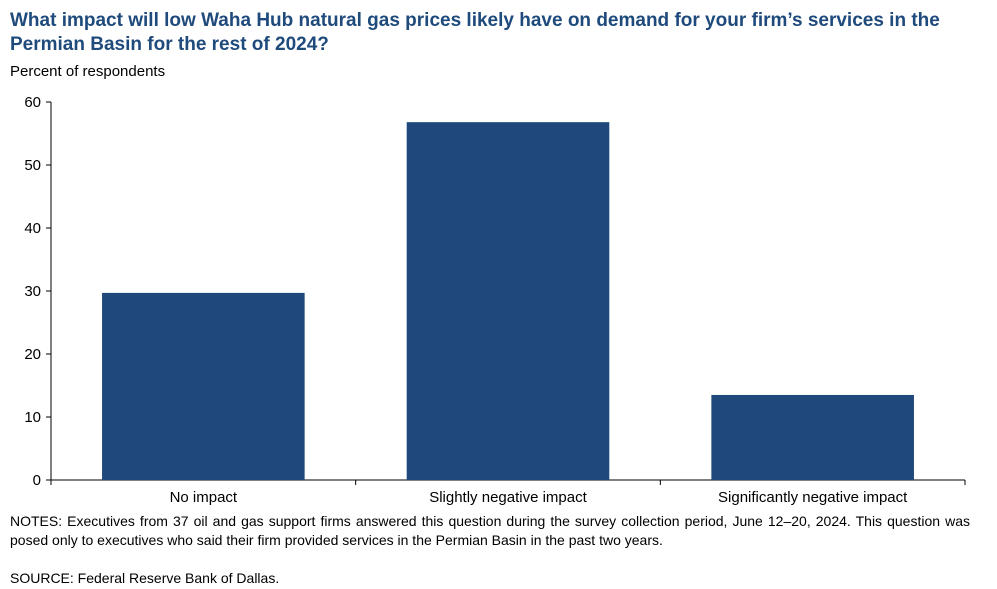 The width and height of the screenshot is (997, 589). I want to click on y-tick-label: 50, so click(32, 165).